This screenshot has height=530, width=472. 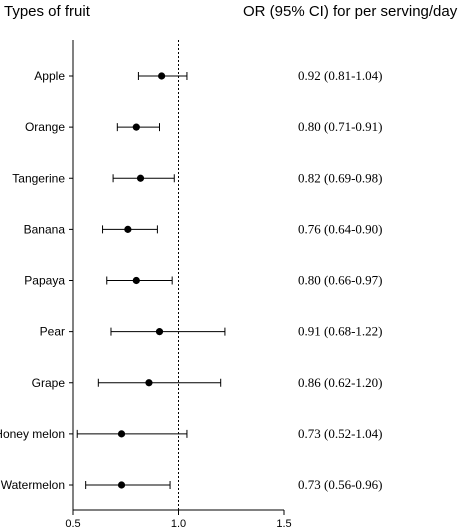 What do you see at coordinates (340, 75) in the screenshot?
I see `or-value-label: 0.92 (0.81-1.04)` at bounding box center [340, 75].